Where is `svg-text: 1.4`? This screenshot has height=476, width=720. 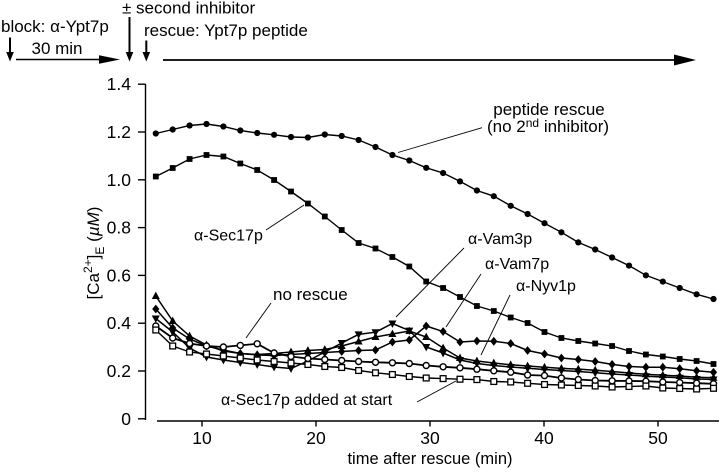
svg-text: 1.4 is located at coordinates (119, 84).